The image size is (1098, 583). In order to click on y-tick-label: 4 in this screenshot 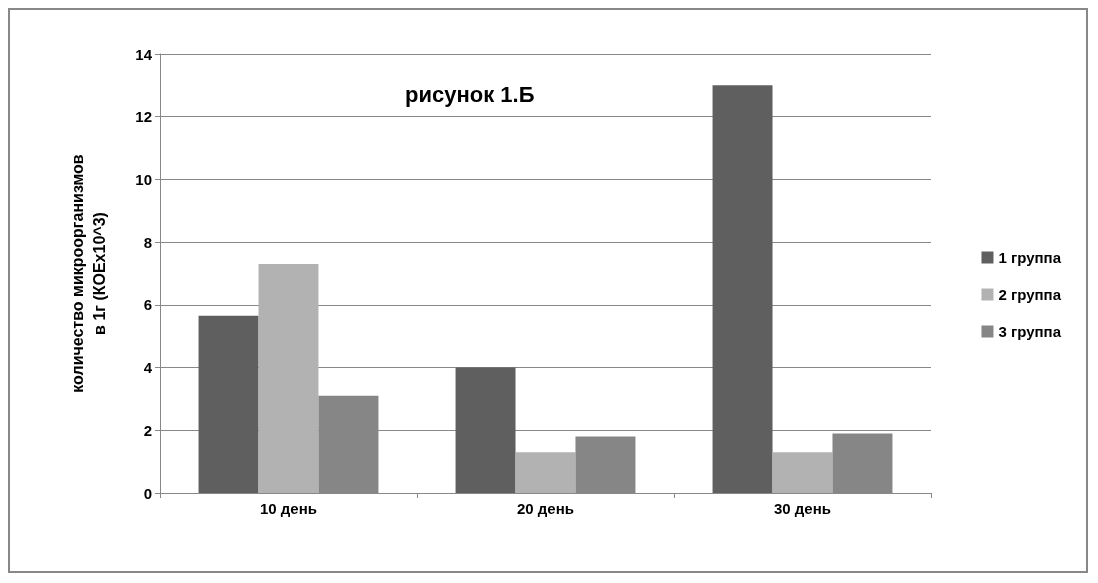, I will do `click(148, 368)`.